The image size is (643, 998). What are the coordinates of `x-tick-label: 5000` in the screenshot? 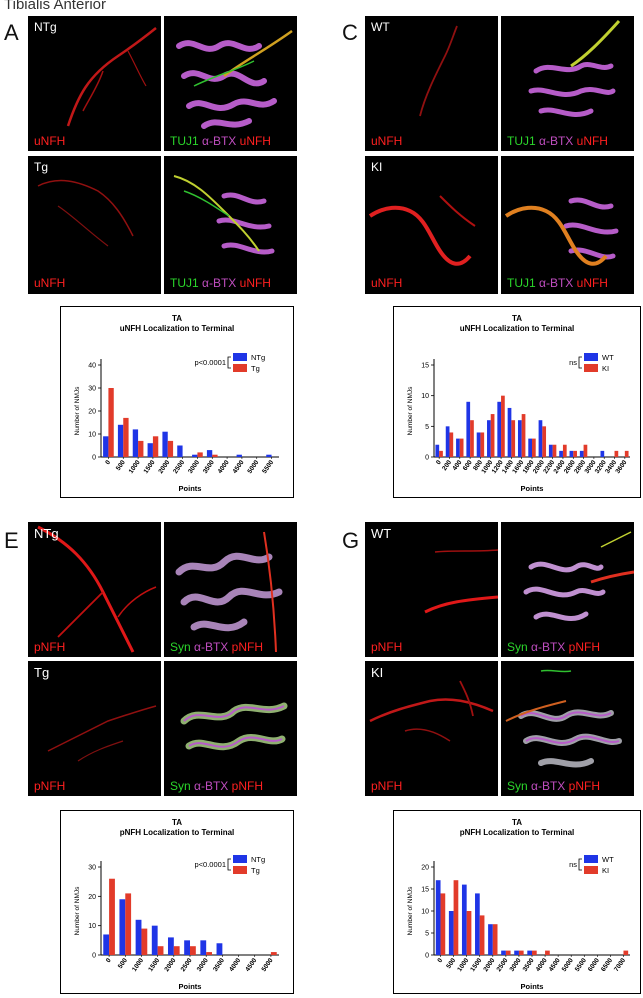 It's located at (268, 965).